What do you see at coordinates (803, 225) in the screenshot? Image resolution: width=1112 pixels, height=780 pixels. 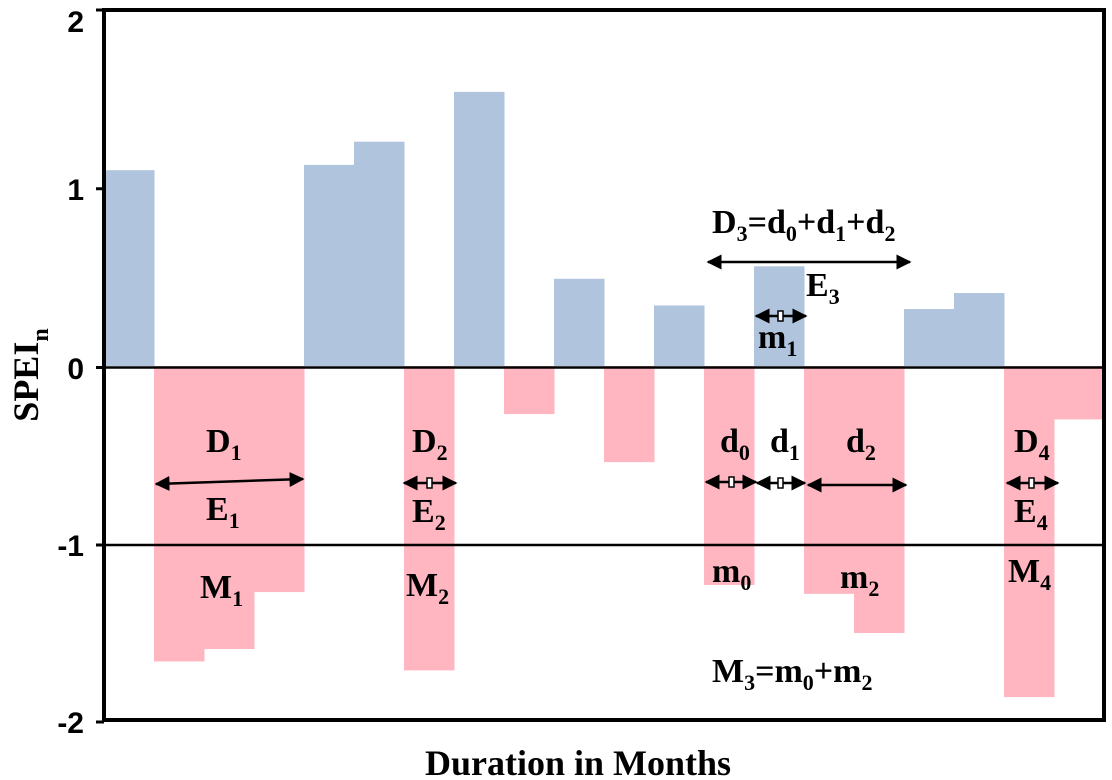 I see `label-D3-equation: D3=d0+d1+d2` at bounding box center [803, 225].